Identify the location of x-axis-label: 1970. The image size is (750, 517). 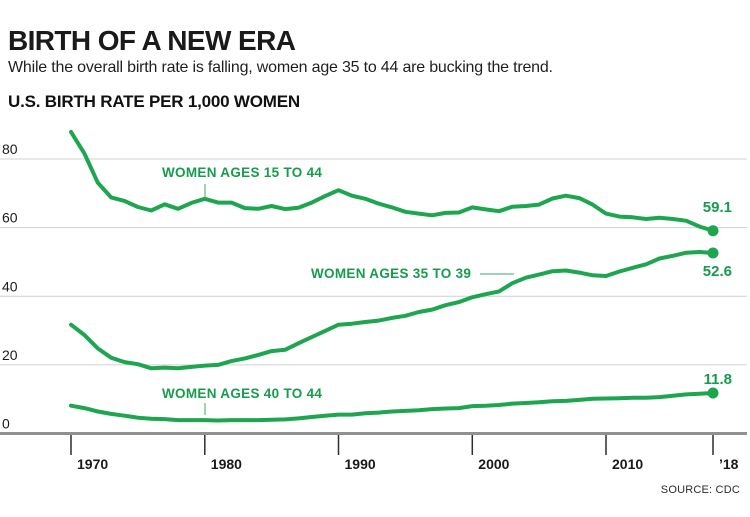
(92, 464).